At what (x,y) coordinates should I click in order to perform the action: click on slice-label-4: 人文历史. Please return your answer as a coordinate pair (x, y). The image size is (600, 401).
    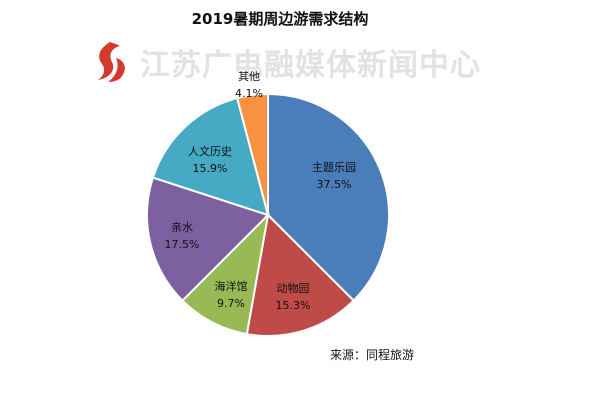
    Looking at the image, I should click on (210, 151).